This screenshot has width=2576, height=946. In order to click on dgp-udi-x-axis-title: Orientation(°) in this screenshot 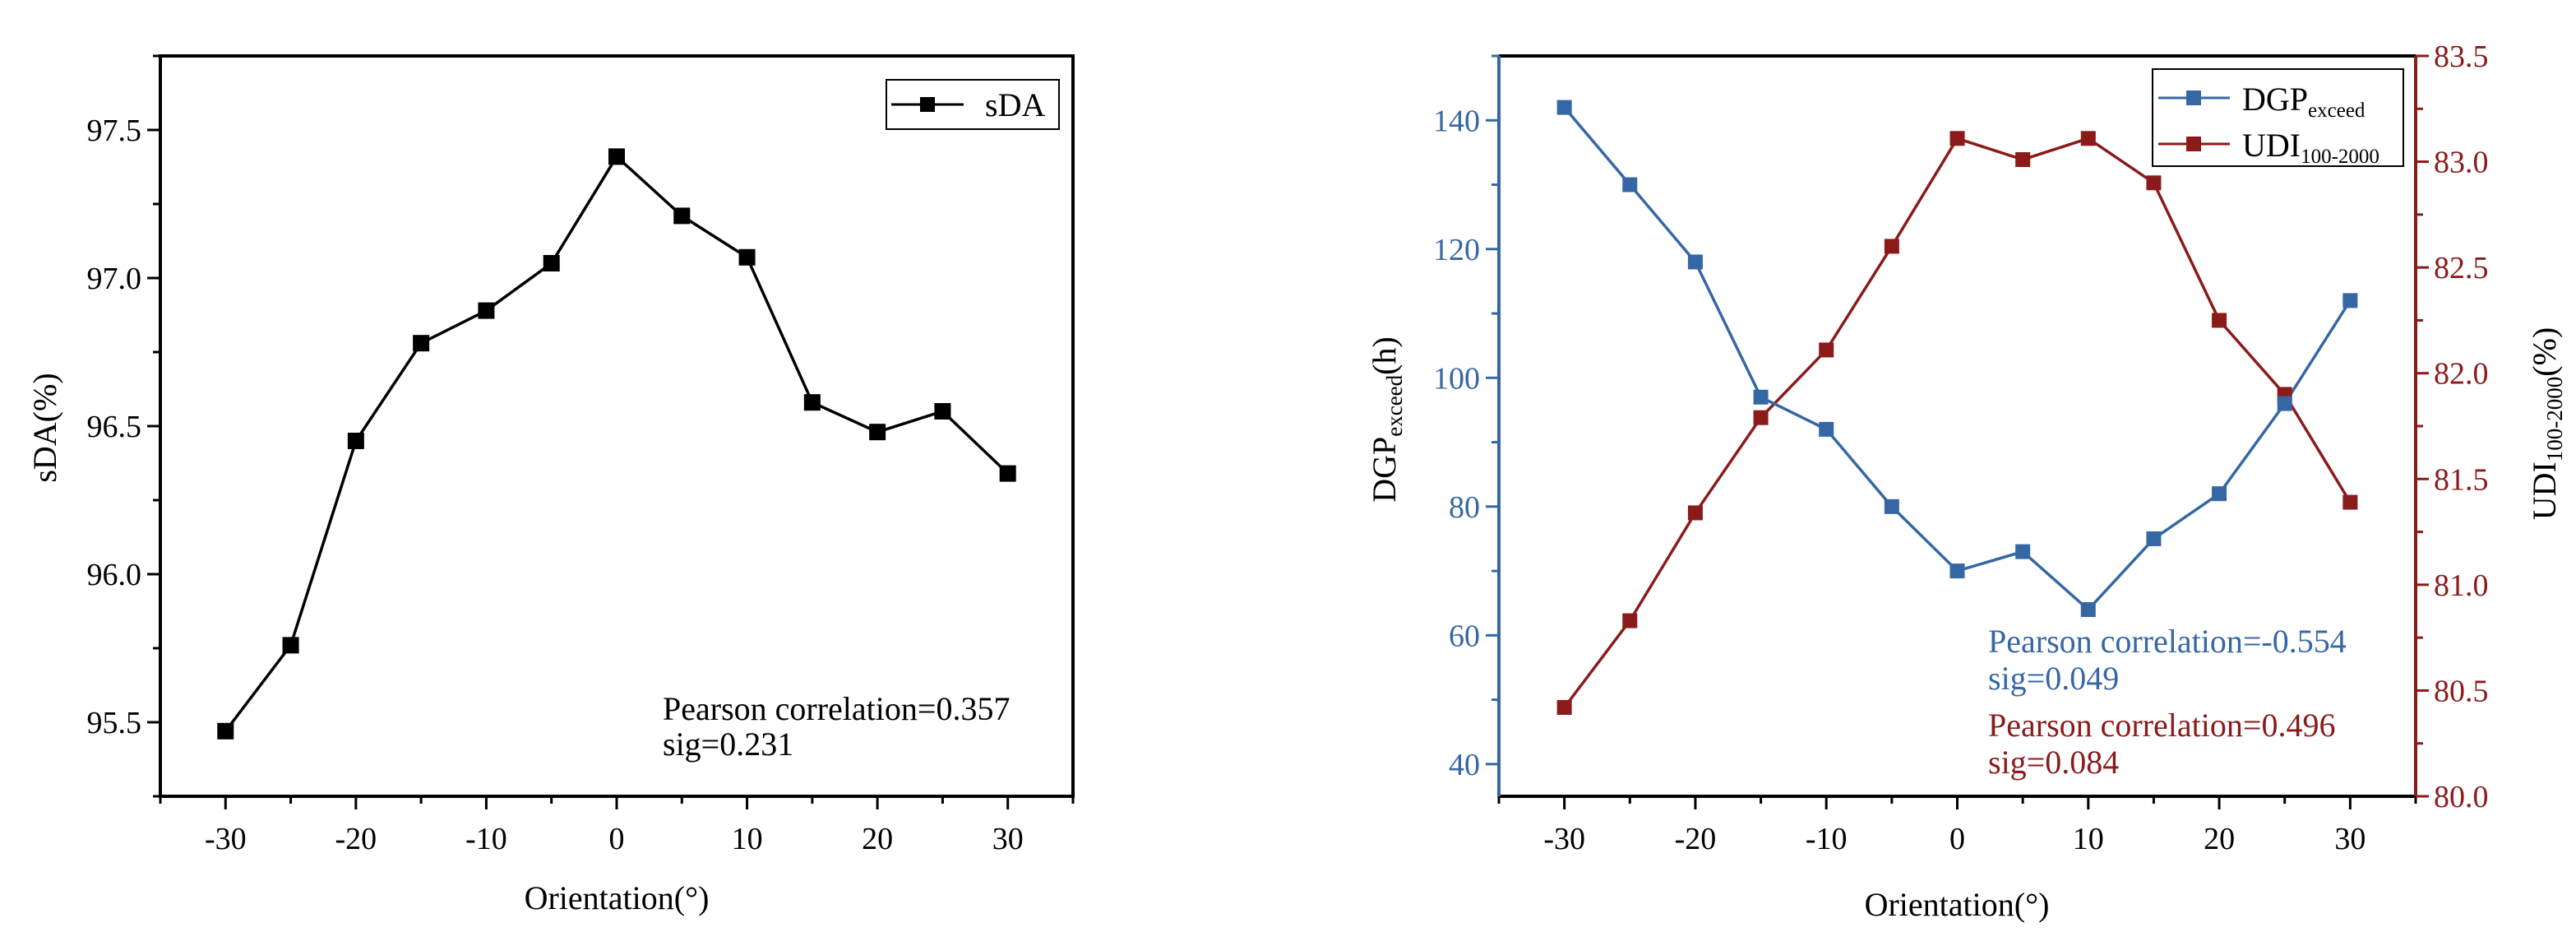, I will do `click(1957, 904)`.